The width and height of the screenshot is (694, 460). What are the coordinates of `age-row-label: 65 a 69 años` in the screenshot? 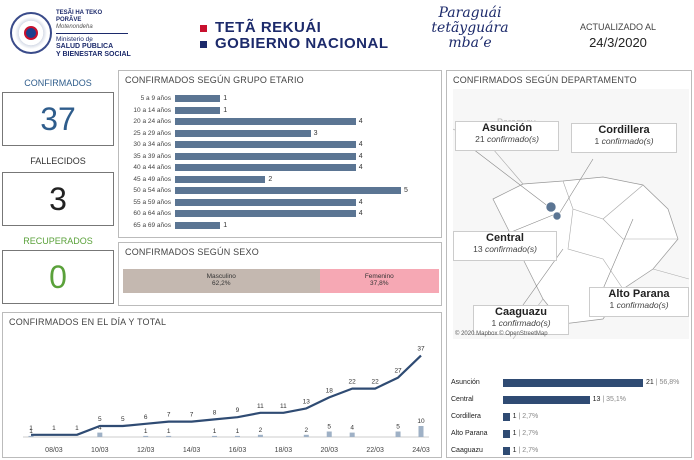 It's located at (152, 225).